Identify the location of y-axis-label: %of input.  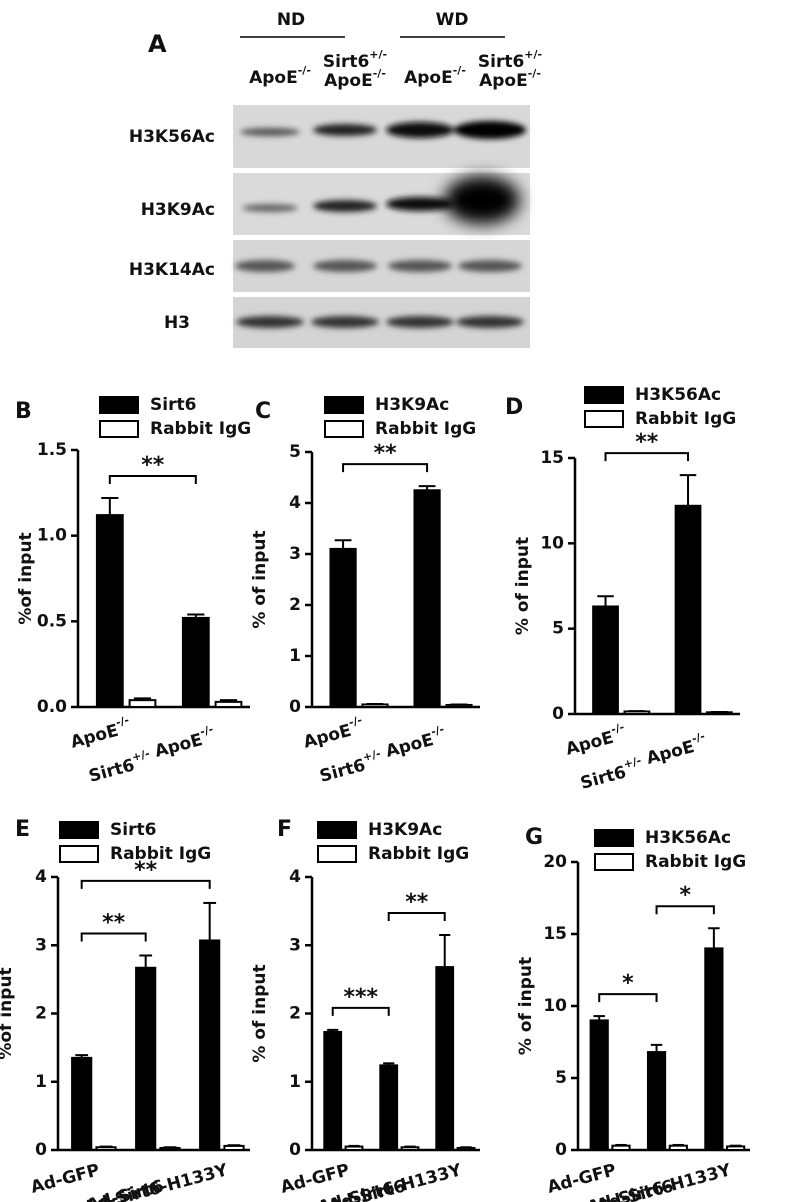
(8, 1013).